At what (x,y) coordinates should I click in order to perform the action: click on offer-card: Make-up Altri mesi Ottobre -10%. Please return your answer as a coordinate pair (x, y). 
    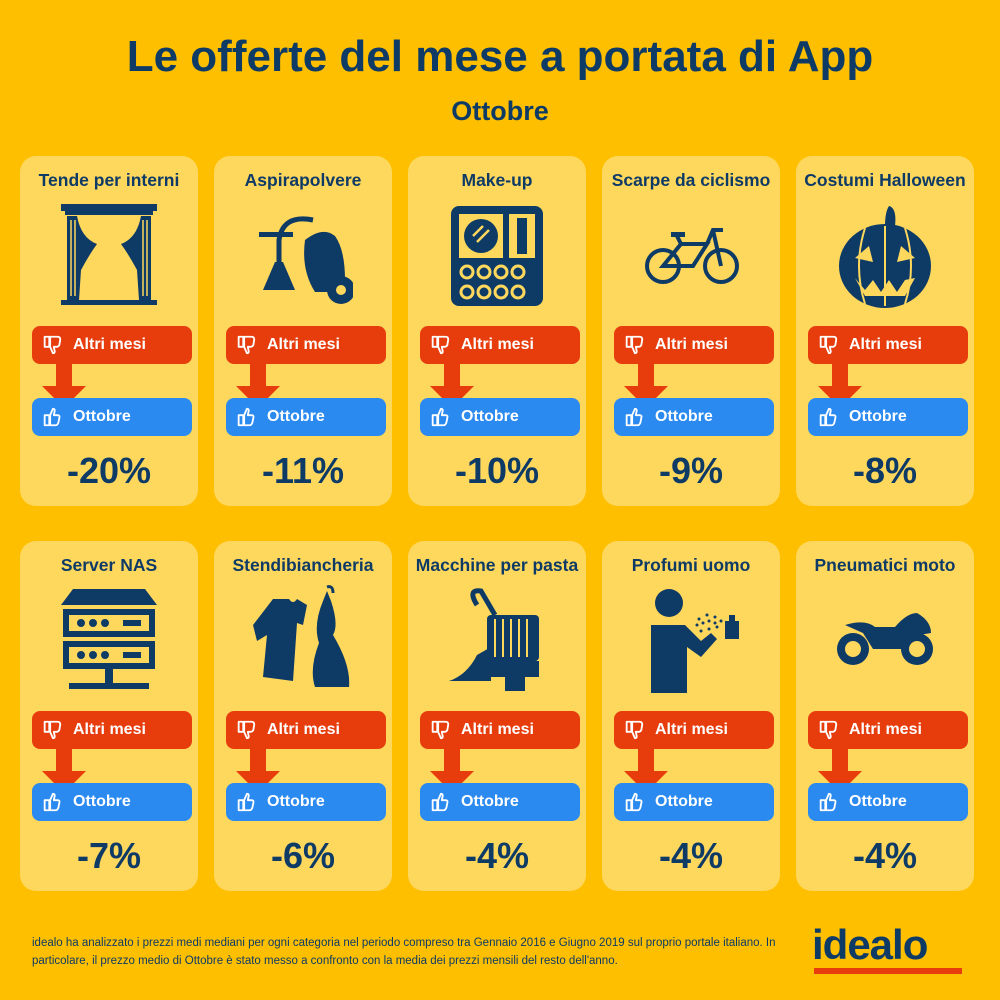
    Looking at the image, I should click on (497, 331).